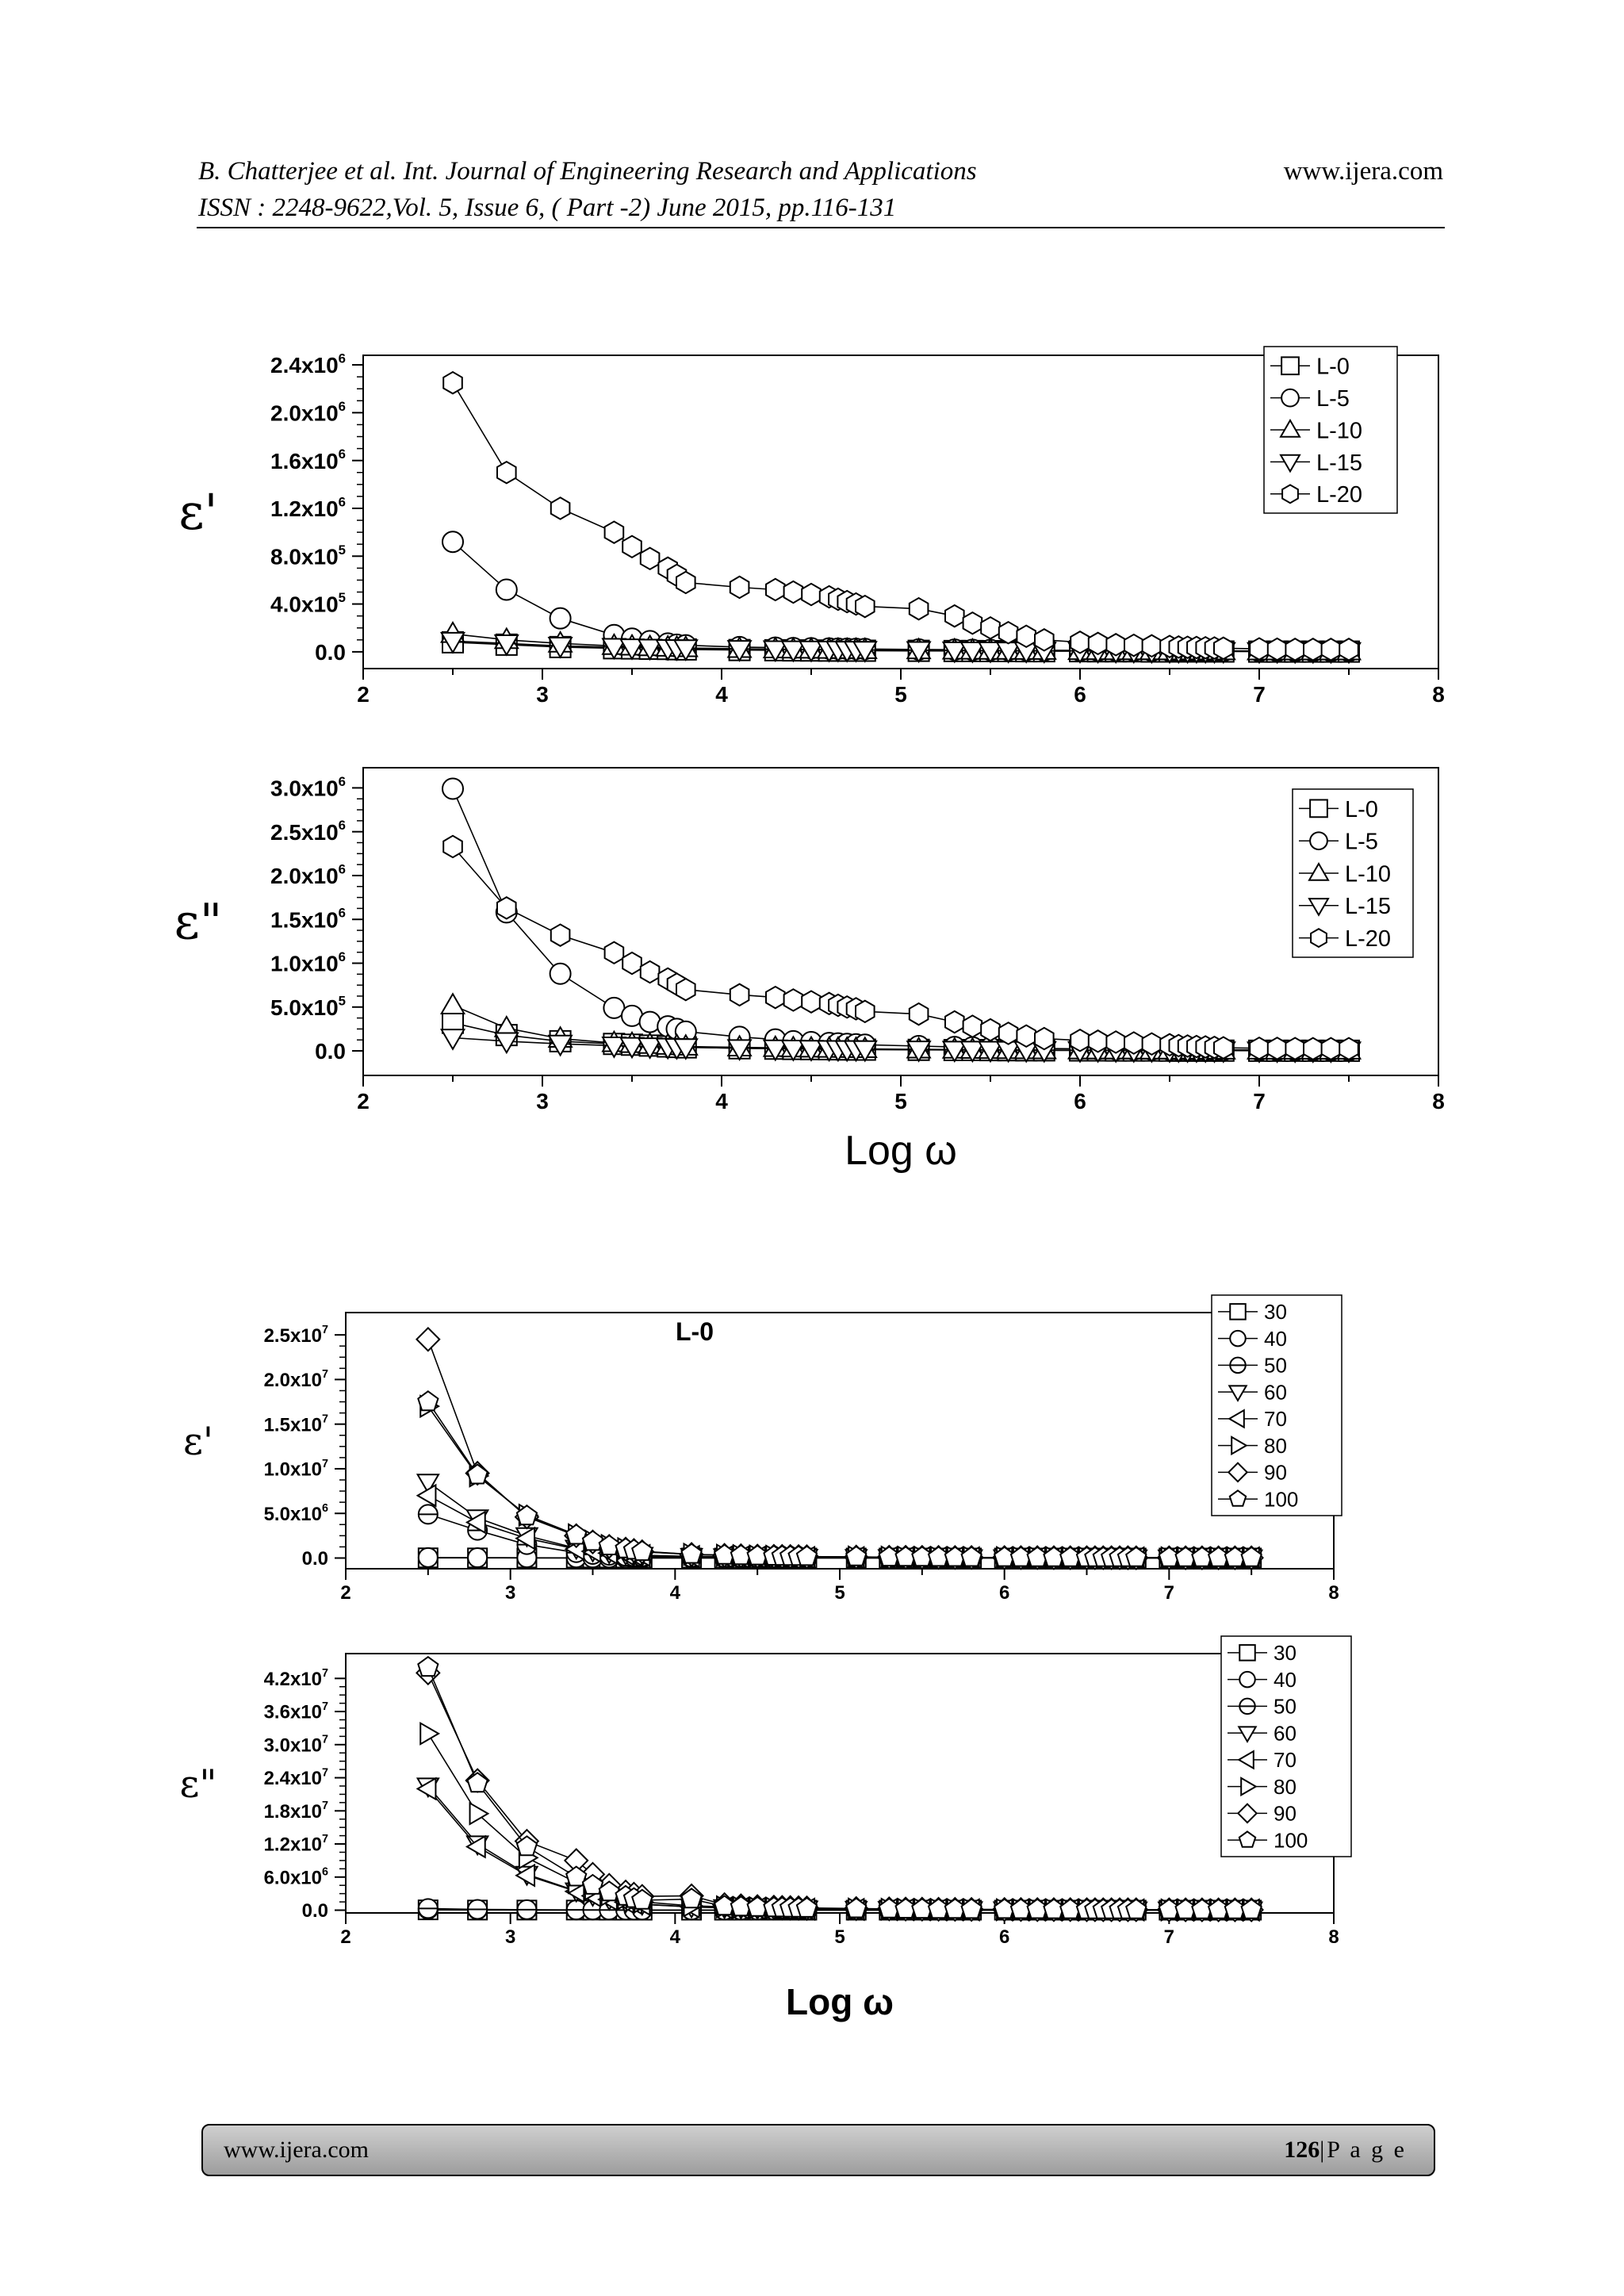  What do you see at coordinates (308, 412) in the screenshot?
I see `y-tick-label: 2.0x10⁶` at bounding box center [308, 412].